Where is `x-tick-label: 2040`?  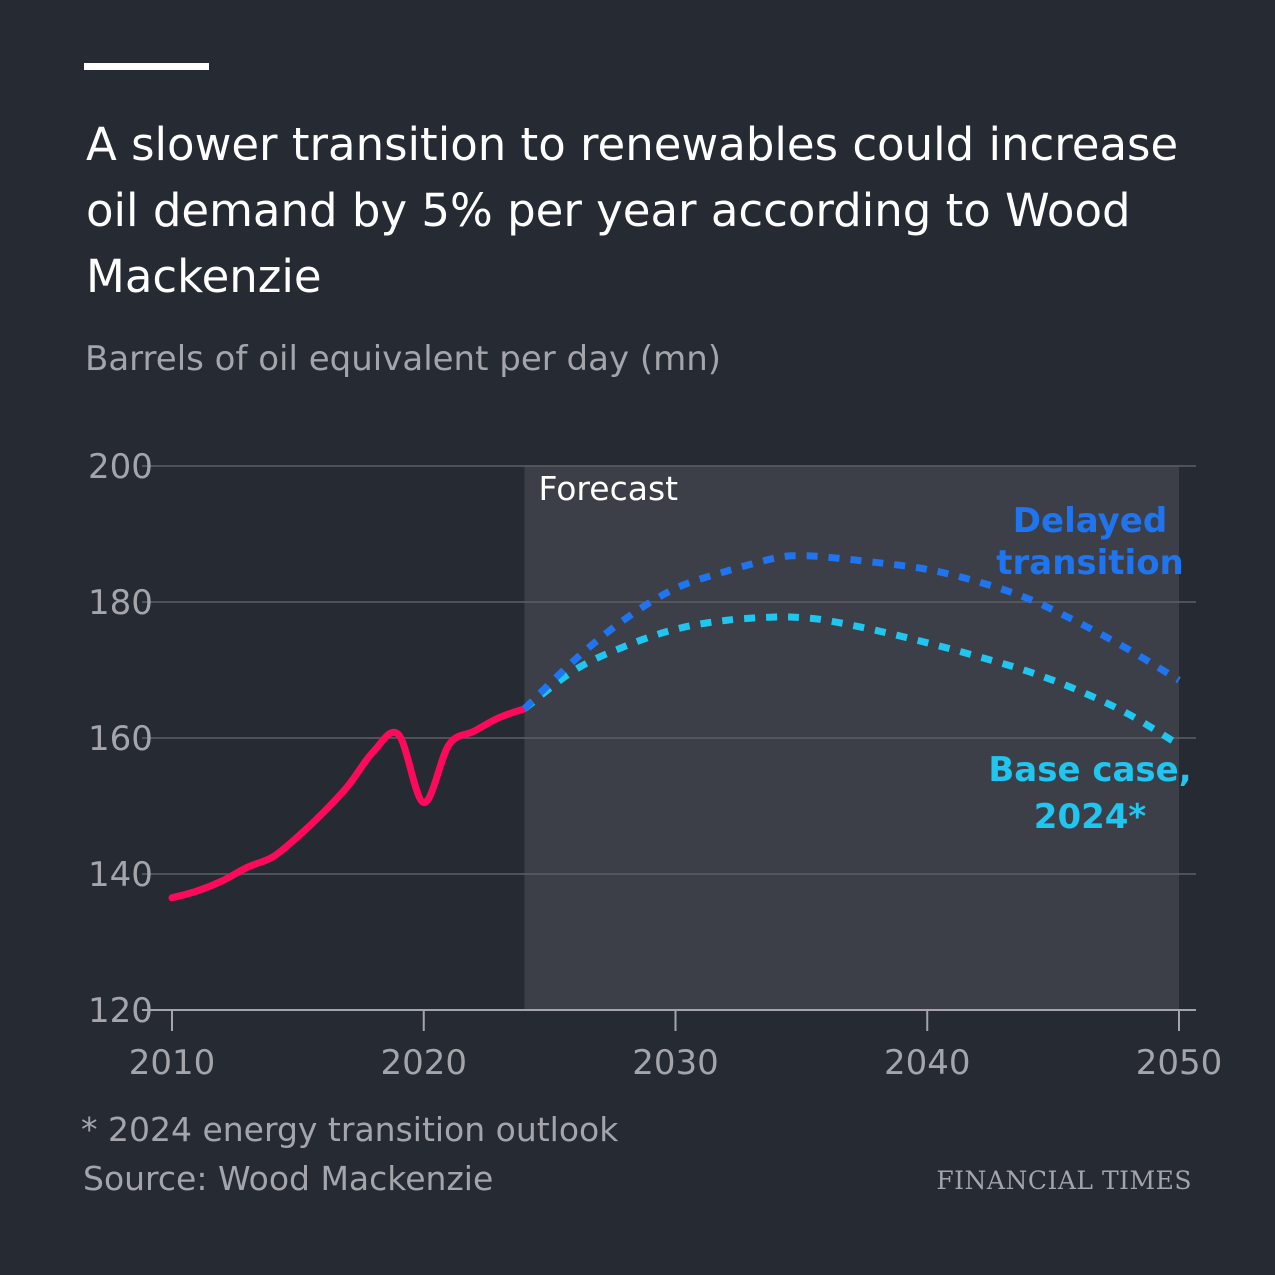 x-tick-label: 2040 is located at coordinates (927, 1063).